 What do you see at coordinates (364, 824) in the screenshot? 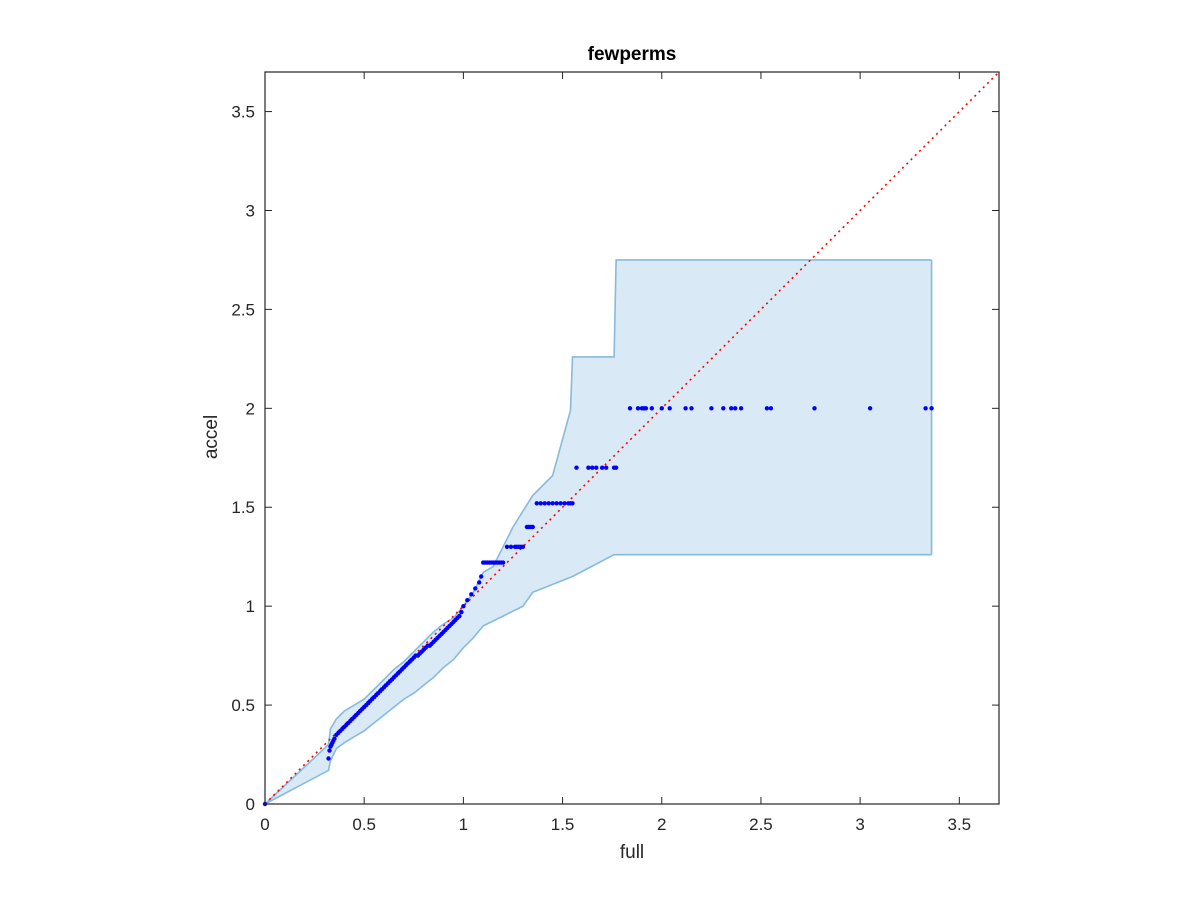
I see `x-tick-label: 0.5` at bounding box center [364, 824].